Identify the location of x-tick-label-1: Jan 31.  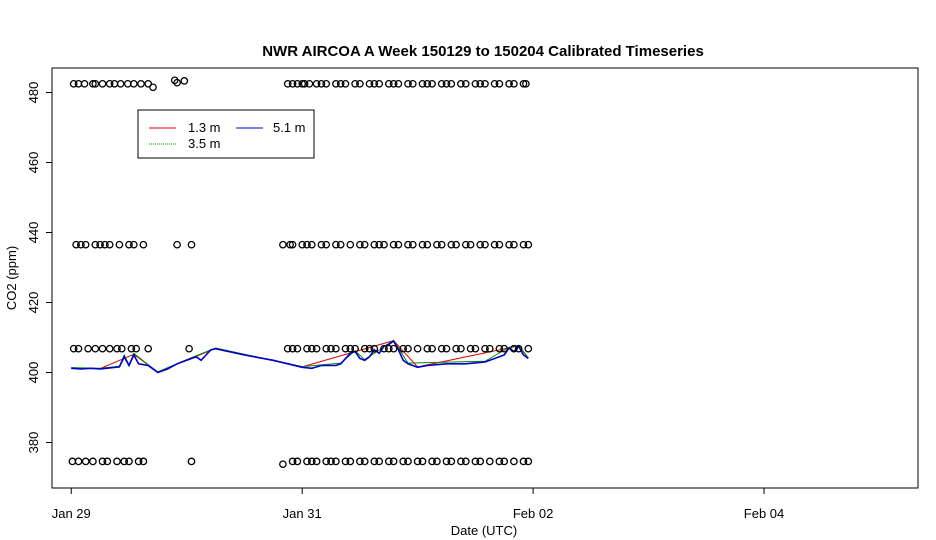
(302, 513).